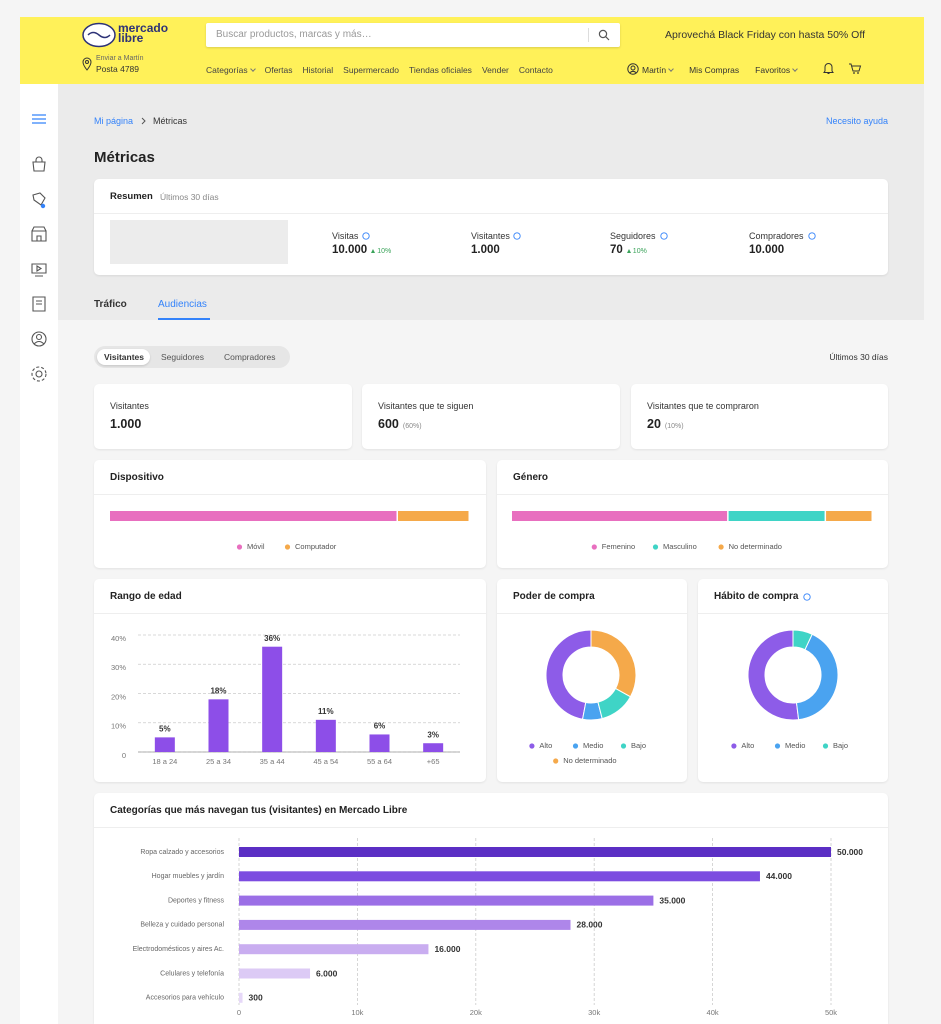  What do you see at coordinates (146, 596) in the screenshot?
I see `chart-title: Rango de edad` at bounding box center [146, 596].